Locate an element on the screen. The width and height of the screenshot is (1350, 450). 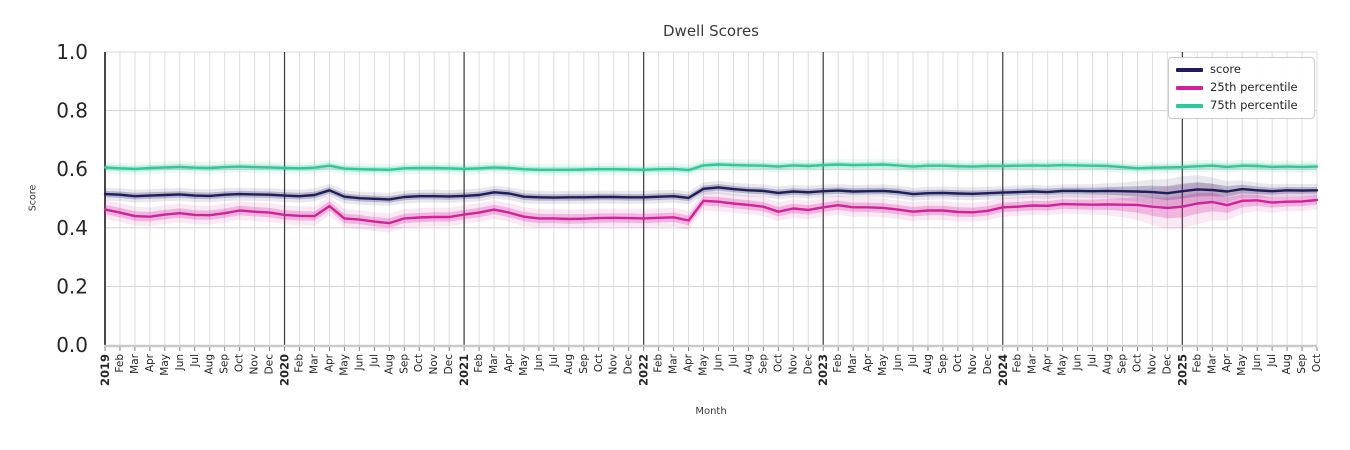
x-tick-label-year: 2019 is located at coordinates (105, 370).